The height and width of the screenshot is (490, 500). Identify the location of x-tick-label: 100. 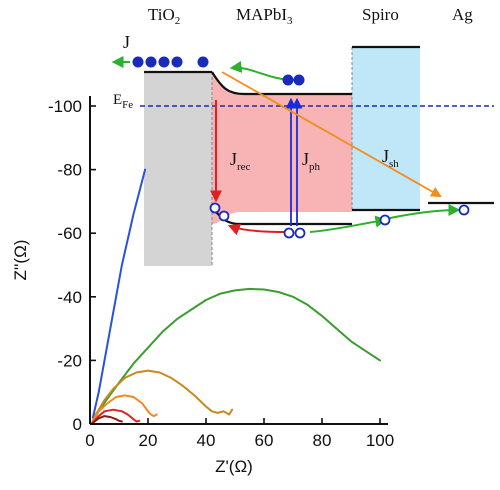
(380, 440).